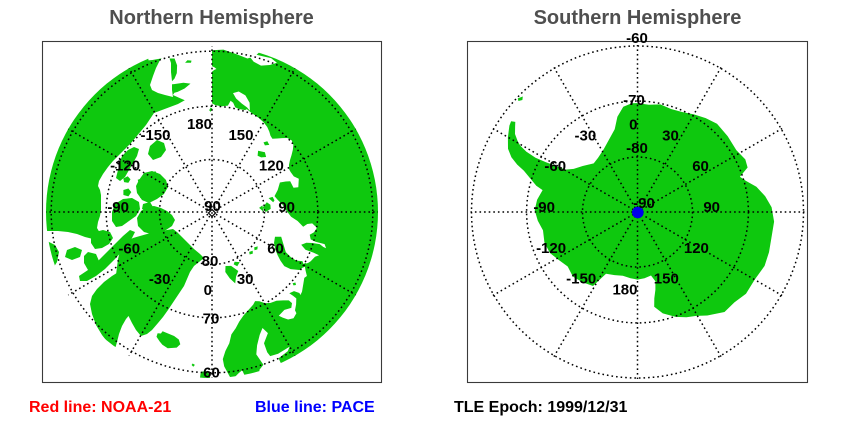  I want to click on svg-text: Blue line: PACE, so click(315, 407).